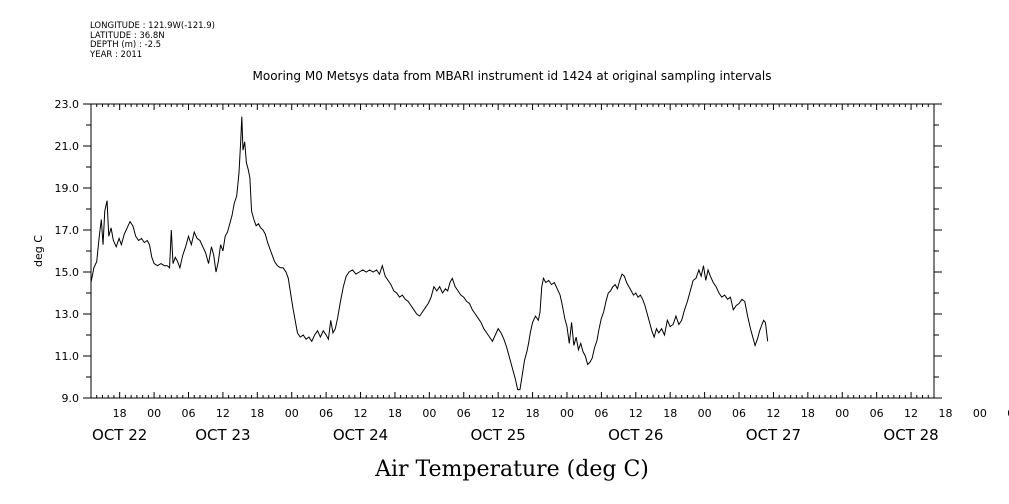 Image resolution: width=1009 pixels, height=504 pixels. I want to click on x-day-label: OCT 23, so click(222, 435).